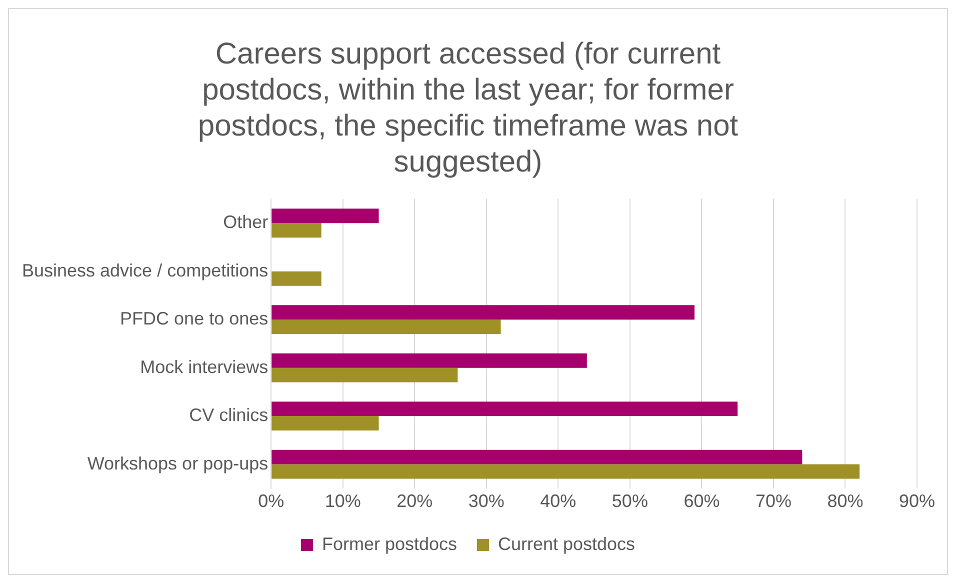 This screenshot has width=955, height=581. What do you see at coordinates (702, 501) in the screenshot?
I see `x-tick-label: 60%` at bounding box center [702, 501].